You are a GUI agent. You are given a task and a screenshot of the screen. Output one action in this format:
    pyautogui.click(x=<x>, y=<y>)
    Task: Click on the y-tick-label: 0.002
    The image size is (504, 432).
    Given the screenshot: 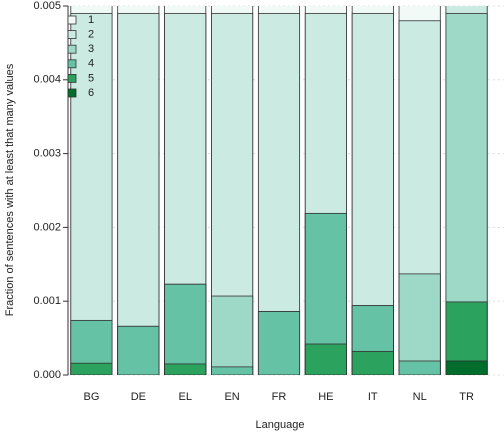 What is the action you would take?
    pyautogui.click(x=47, y=227)
    